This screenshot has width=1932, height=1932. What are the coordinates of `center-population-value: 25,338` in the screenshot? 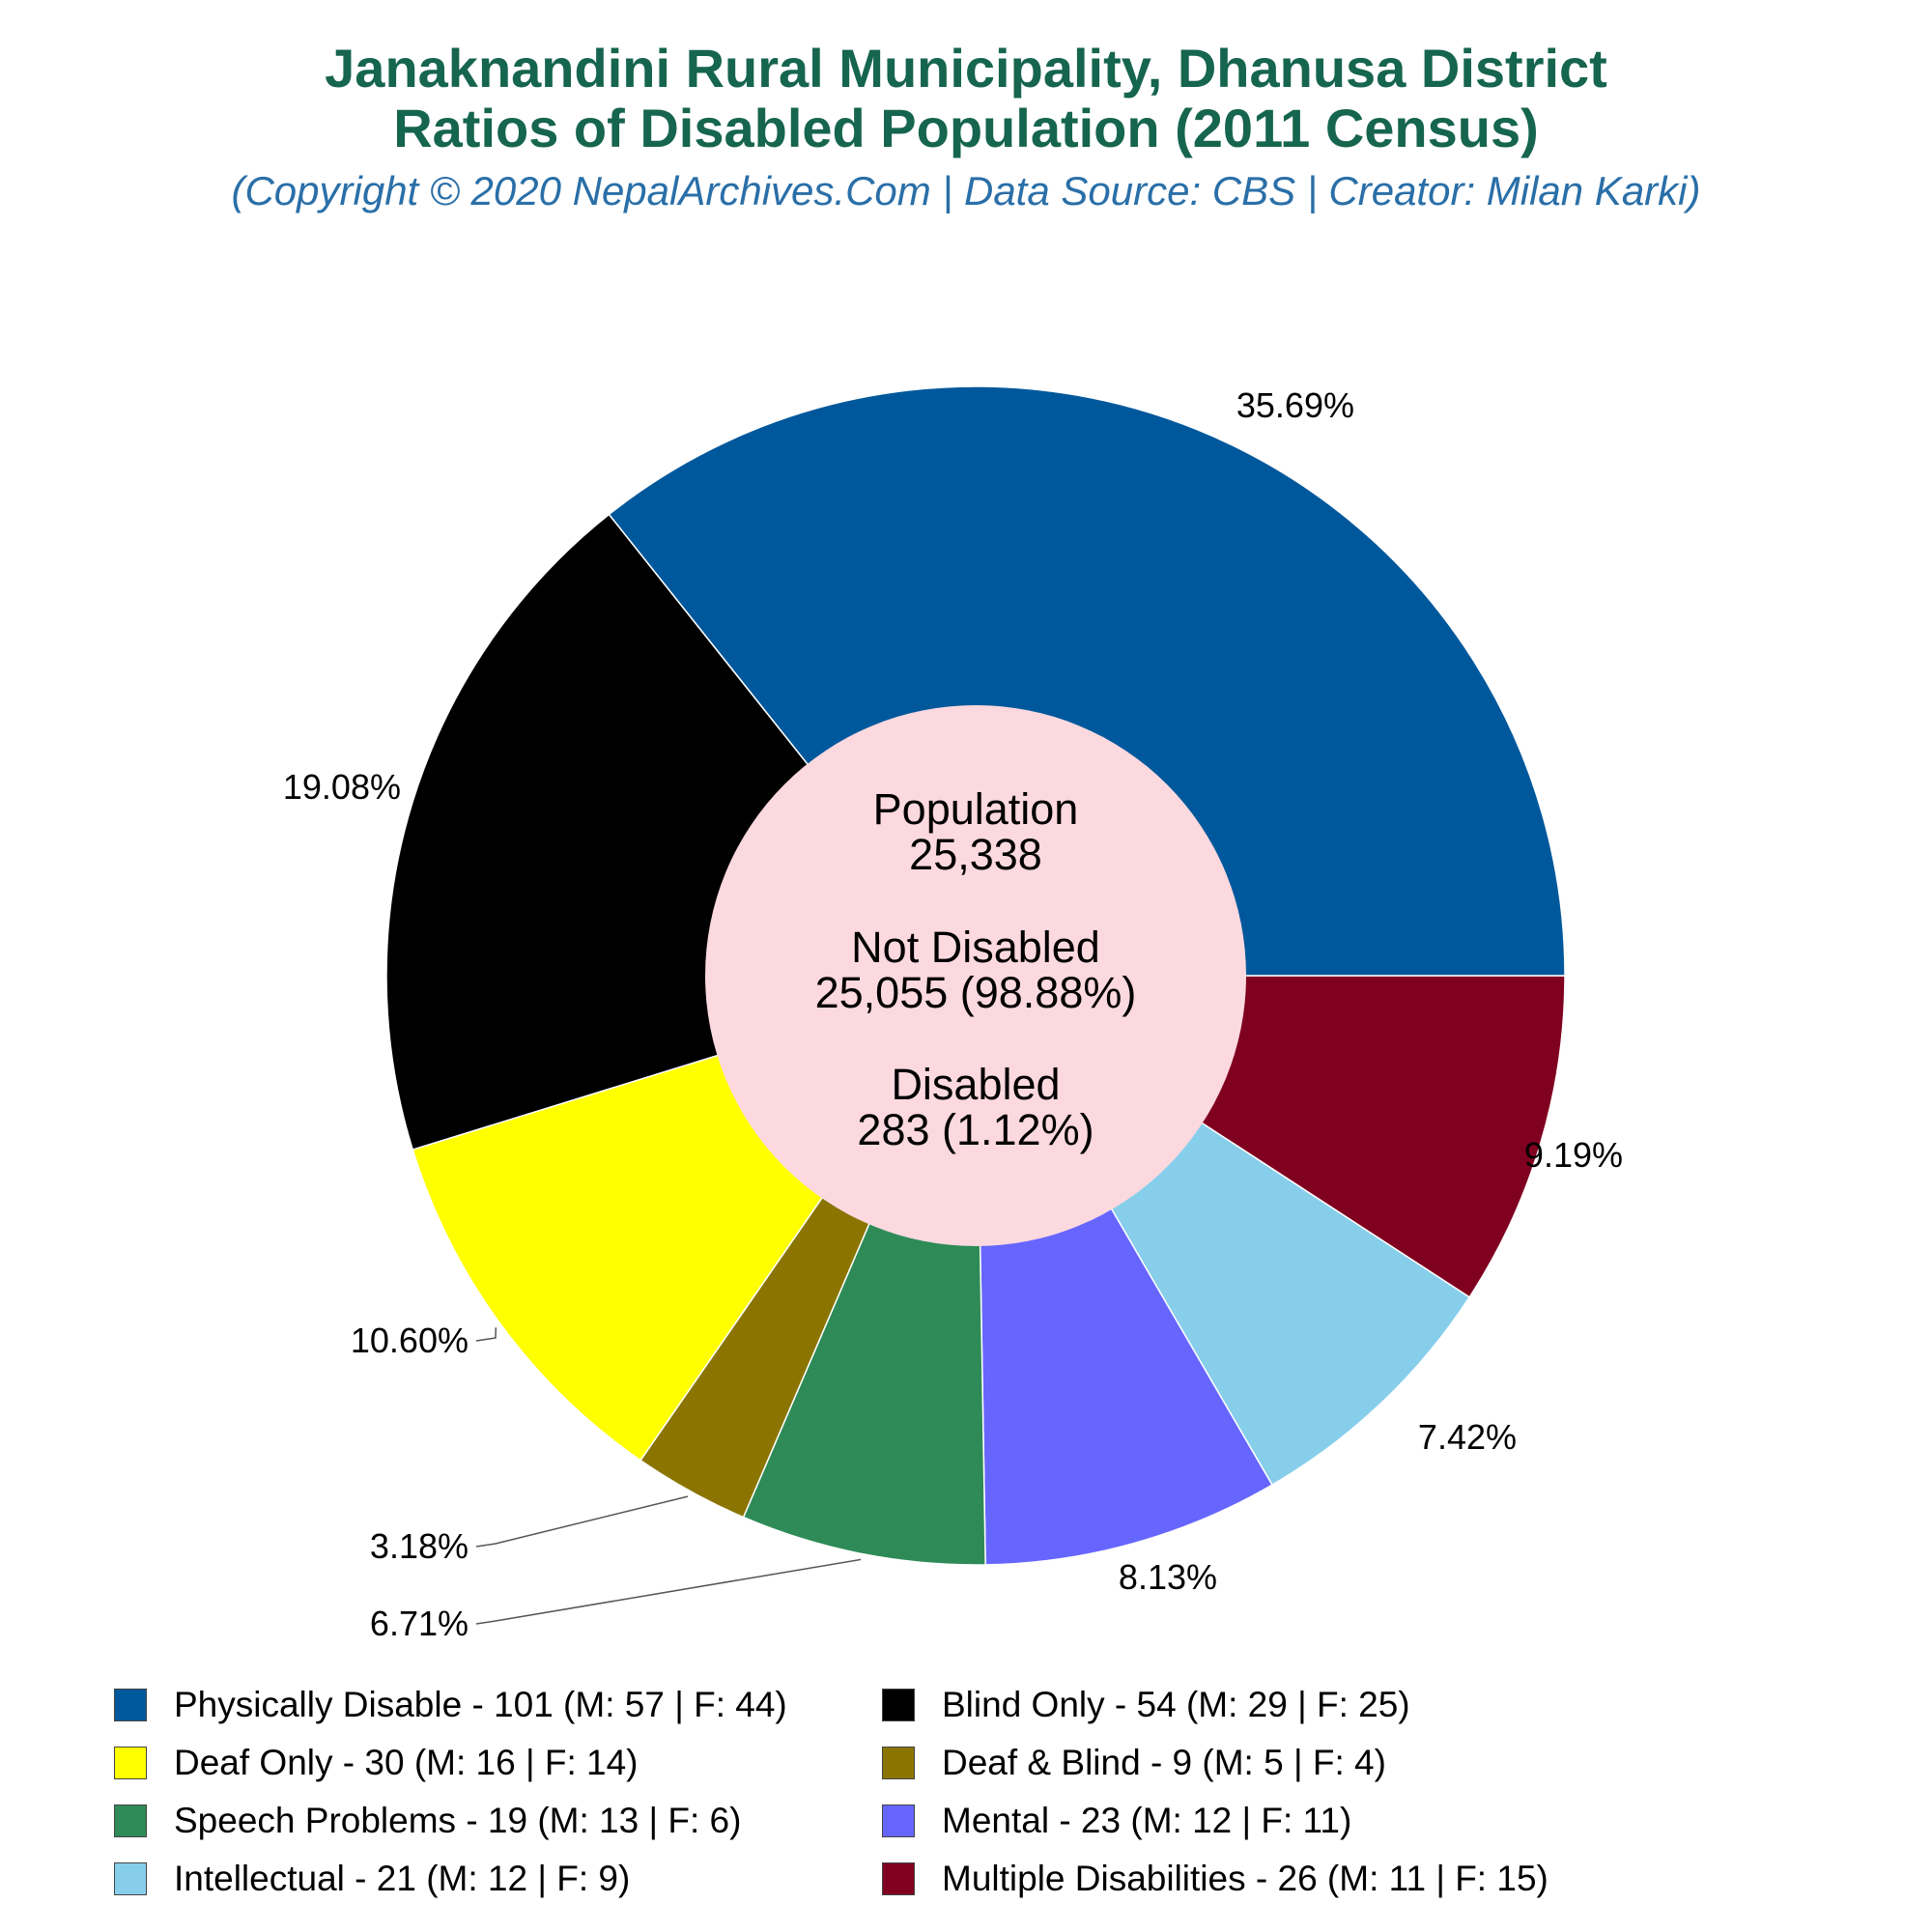 It's located at (975, 854).